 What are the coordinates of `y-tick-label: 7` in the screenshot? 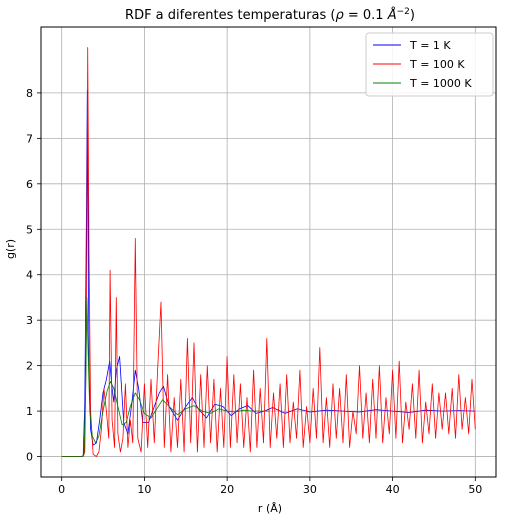 It's located at (29, 138).